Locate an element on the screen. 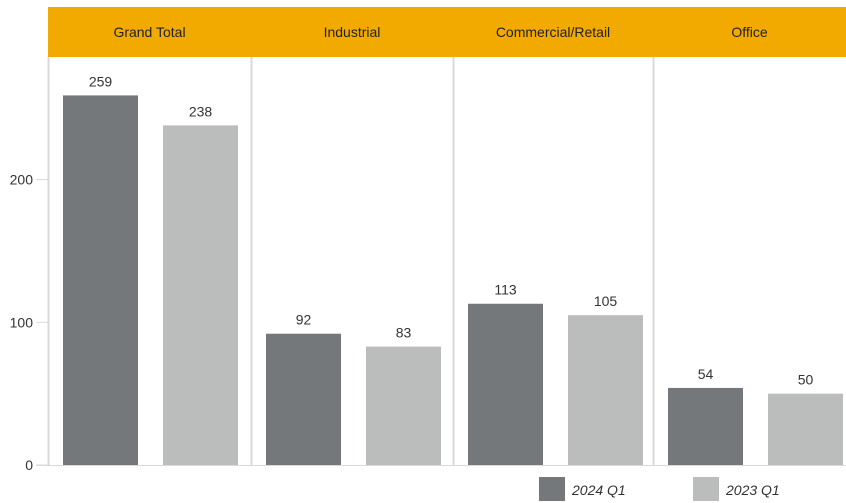 This screenshot has width=846, height=503. y-tick-label: 200 is located at coordinates (22, 180).